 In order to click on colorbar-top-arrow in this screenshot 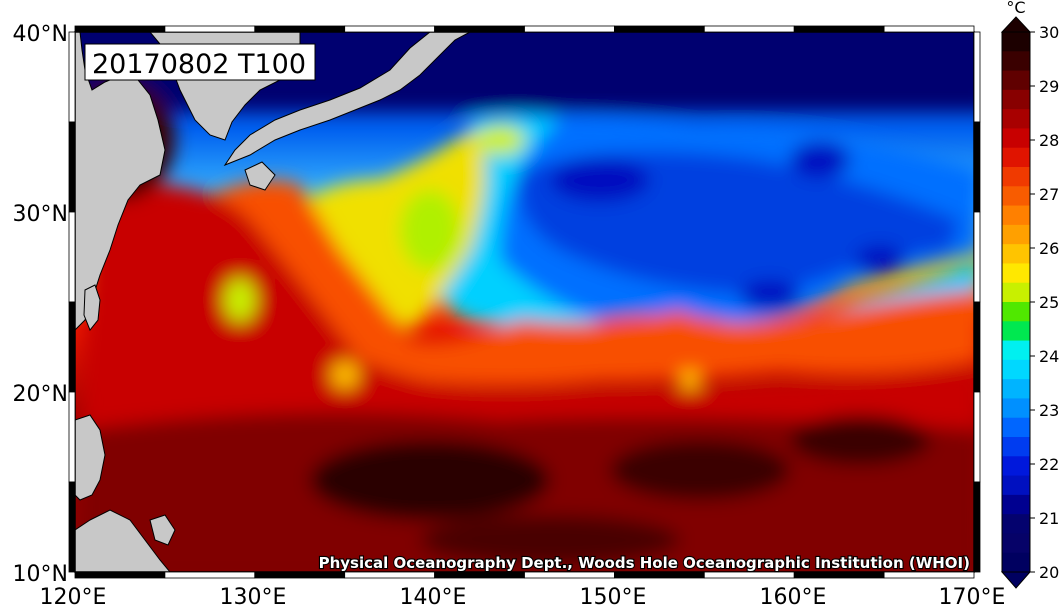, I will do `click(1016, 24)`.